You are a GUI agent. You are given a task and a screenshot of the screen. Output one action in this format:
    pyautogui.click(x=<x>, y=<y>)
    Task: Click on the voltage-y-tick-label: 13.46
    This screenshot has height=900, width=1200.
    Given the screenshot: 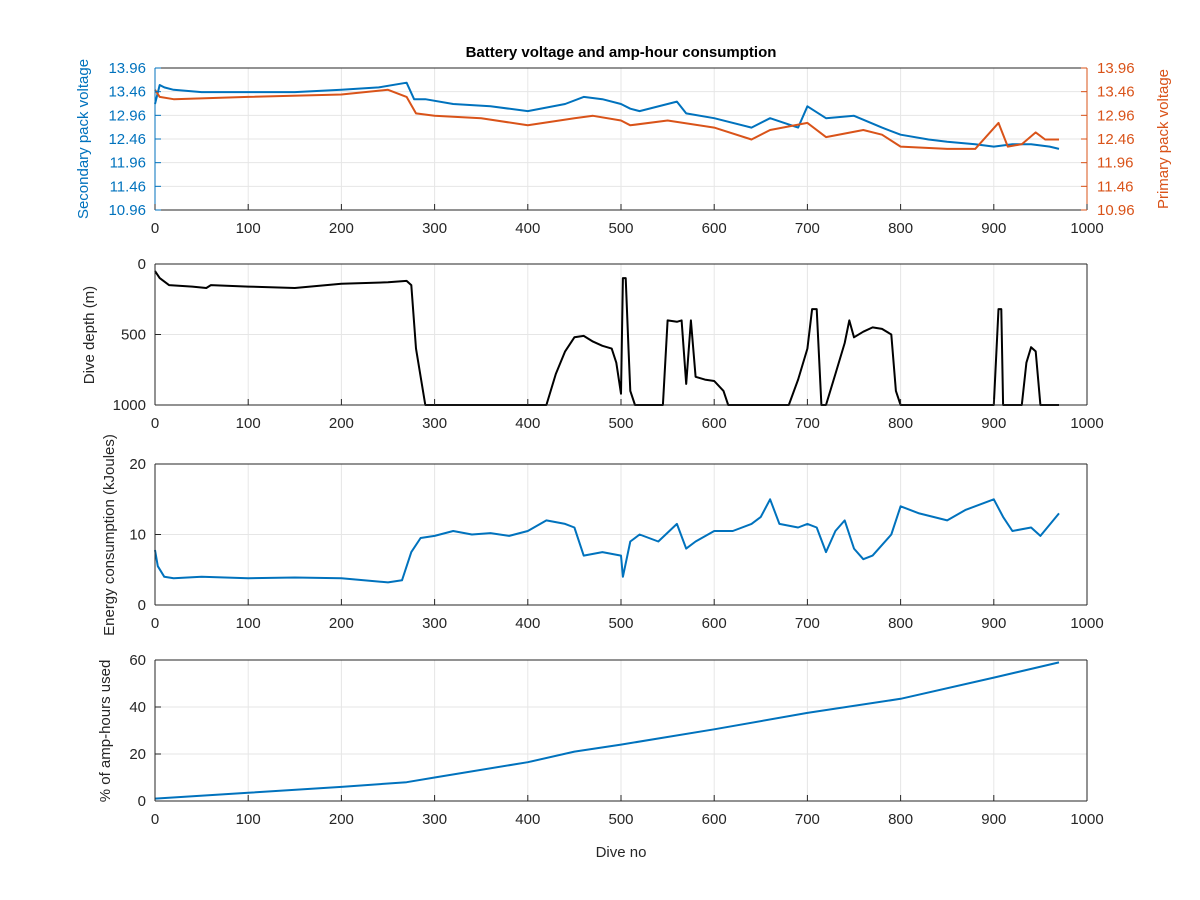 What is the action you would take?
    pyautogui.click(x=127, y=92)
    